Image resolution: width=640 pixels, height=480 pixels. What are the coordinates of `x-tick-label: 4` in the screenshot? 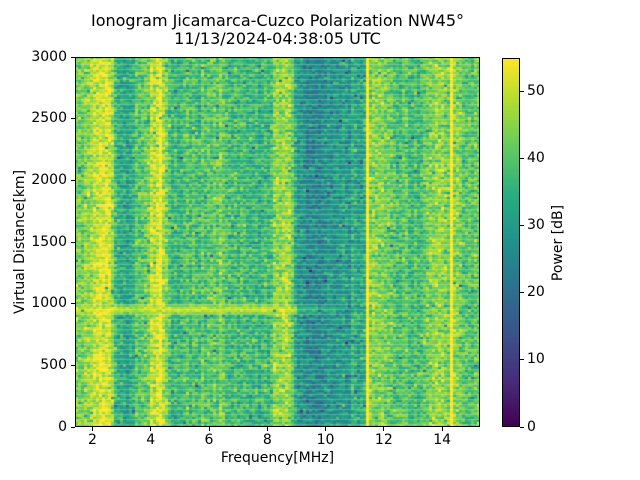 It's located at (151, 440).